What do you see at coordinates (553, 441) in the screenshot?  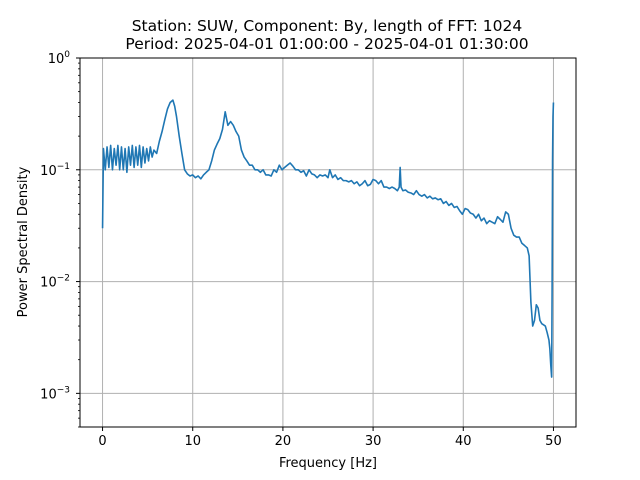 I see `x-tick-label: 50` at bounding box center [553, 441].